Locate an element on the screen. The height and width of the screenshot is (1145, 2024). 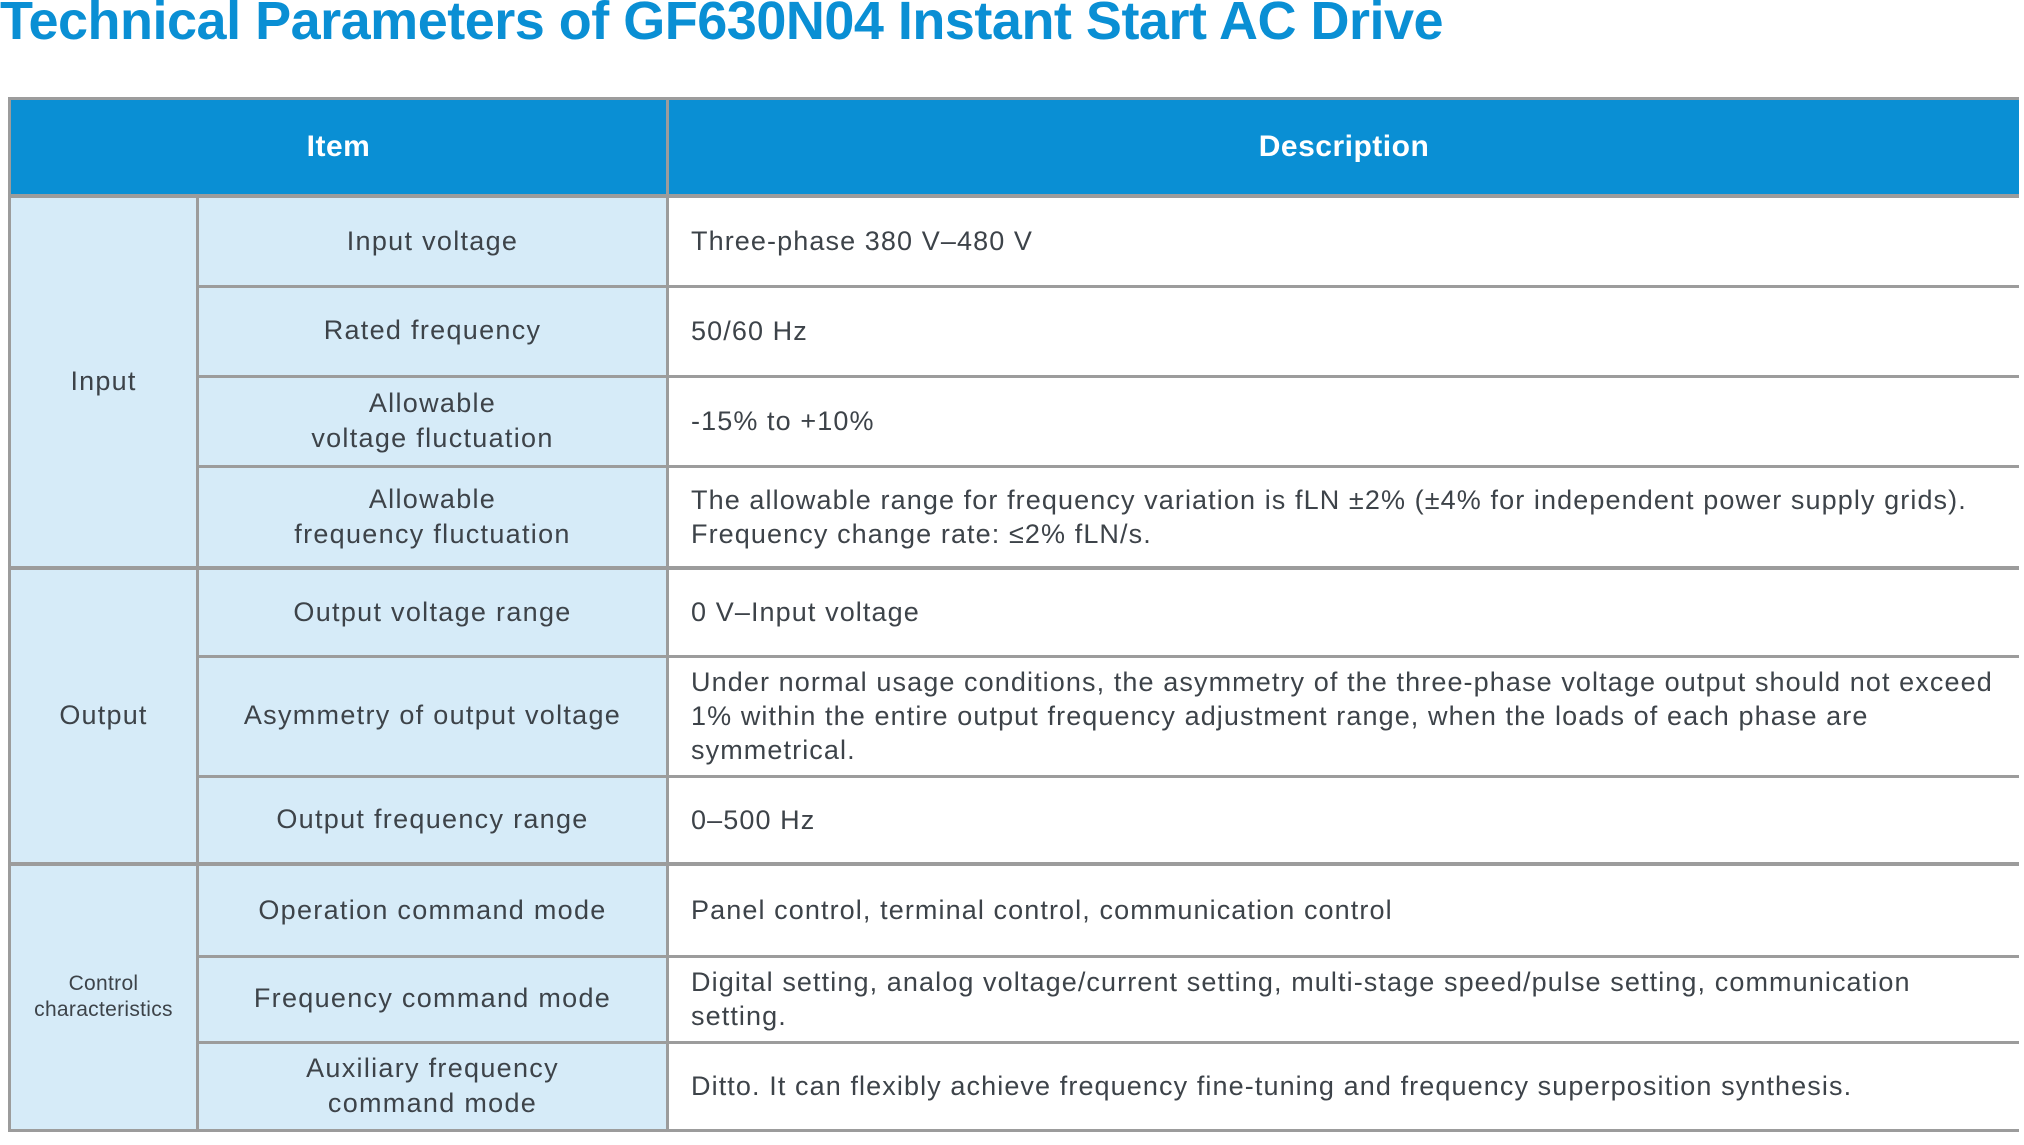
table-row: Output frequency range 0–500 Hz is located at coordinates (1014, 820).